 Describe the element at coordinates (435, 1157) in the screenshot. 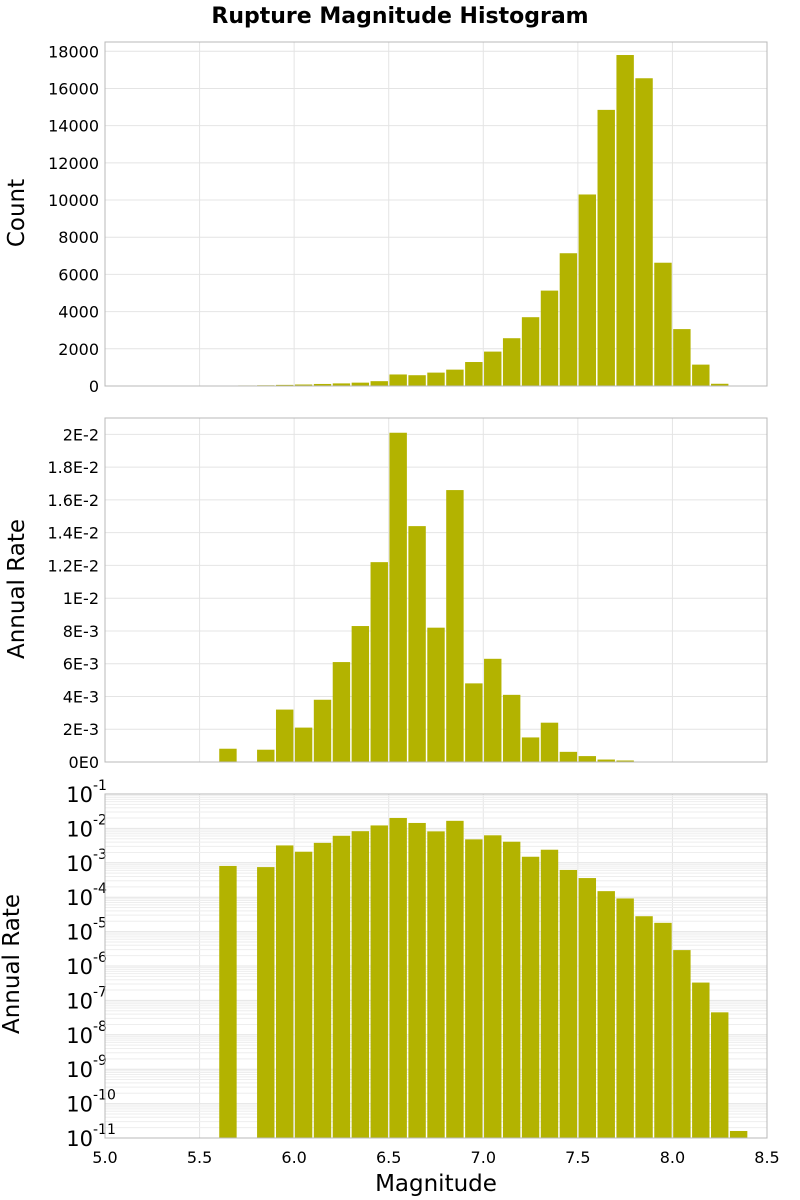

I see `x-axis-ticks: 5.0 5.5 6.0 6.5 7.0 7.5 8.0 8.5` at that location.